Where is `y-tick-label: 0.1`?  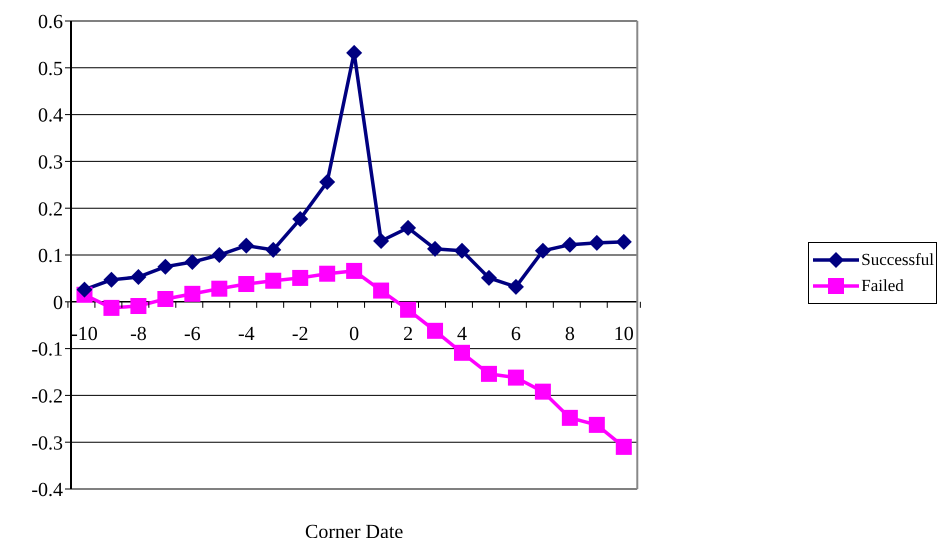
y-tick-label: 0.1 is located at coordinates (50, 256).